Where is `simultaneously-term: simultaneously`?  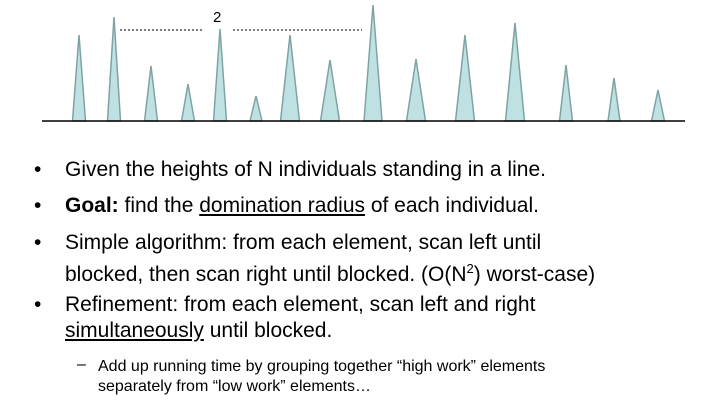 simultaneously-term: simultaneously is located at coordinates (134, 330).